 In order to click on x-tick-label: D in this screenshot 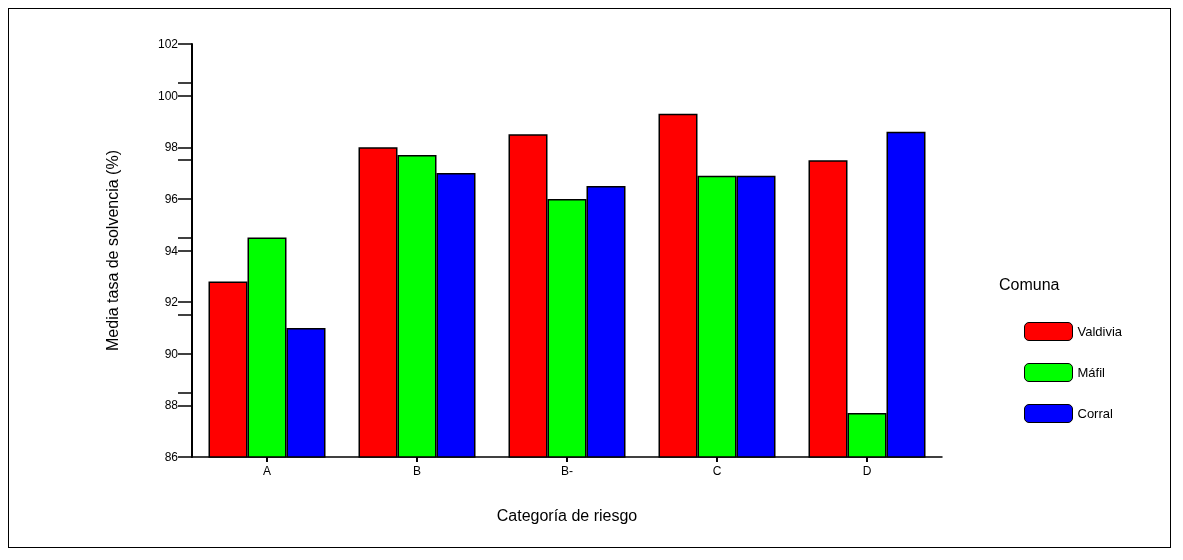, I will do `click(867, 471)`.